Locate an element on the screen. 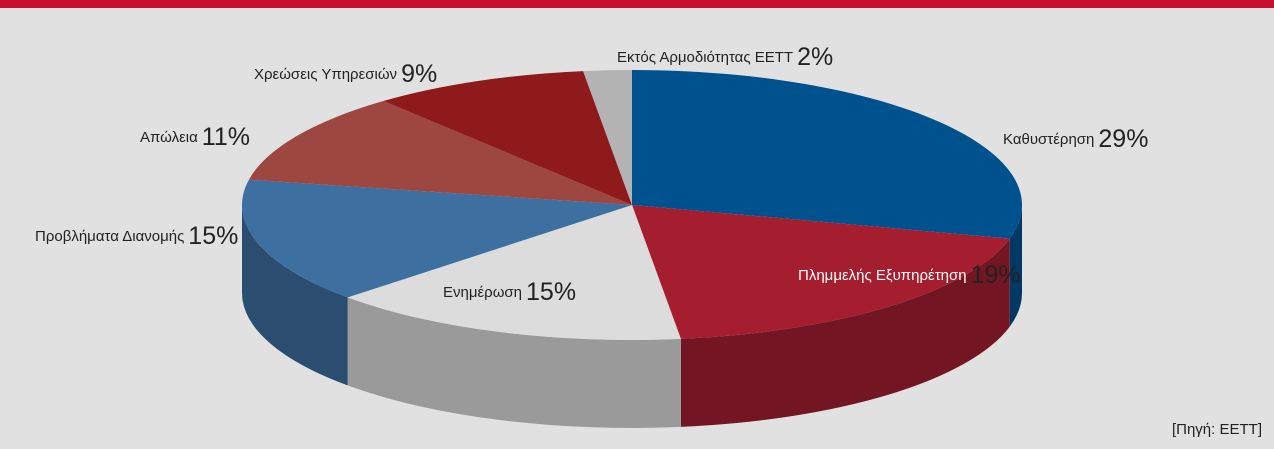 The width and height of the screenshot is (1274, 449). slice-label: Χρεώσεις Υπηρεσιών 9% is located at coordinates (345, 74).